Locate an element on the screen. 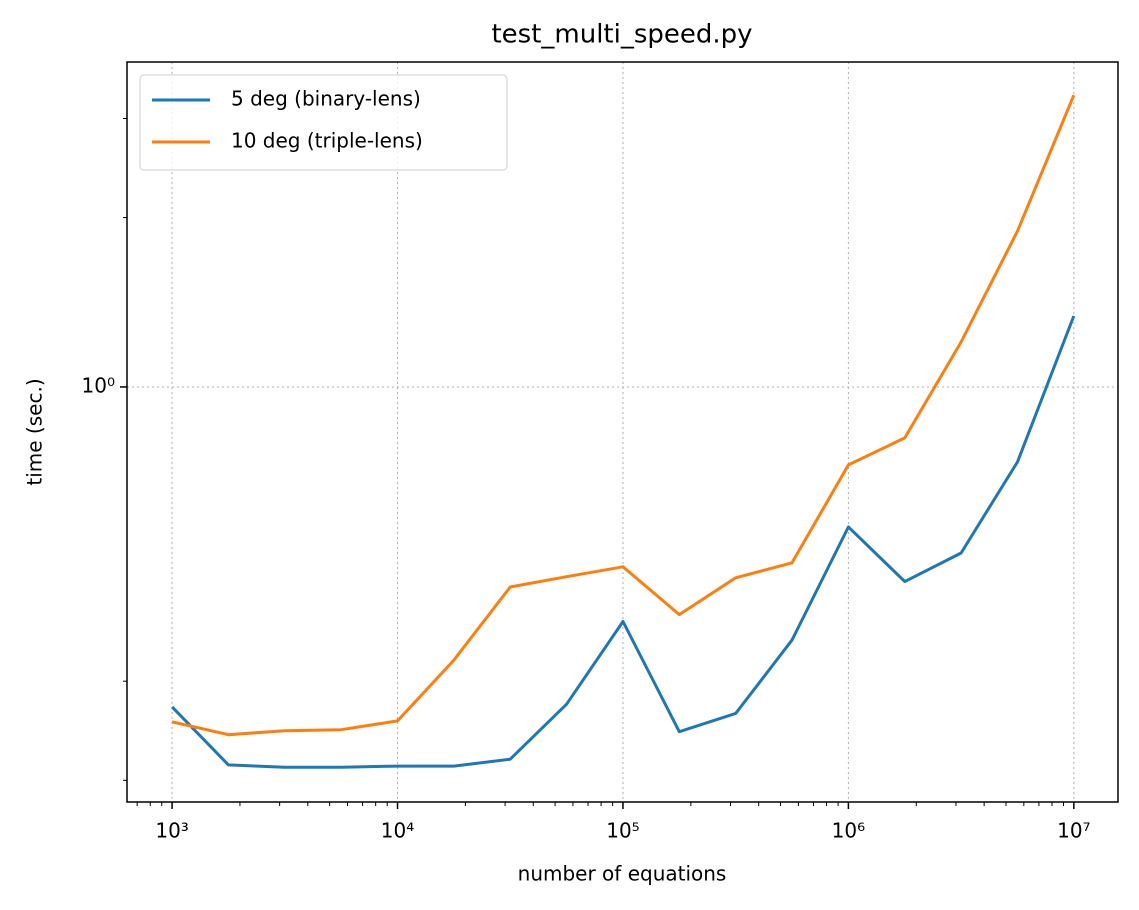 The image size is (1139, 910). legend: 5 deg (binary-lens) 10 deg (triple-lens) is located at coordinates (323, 122).